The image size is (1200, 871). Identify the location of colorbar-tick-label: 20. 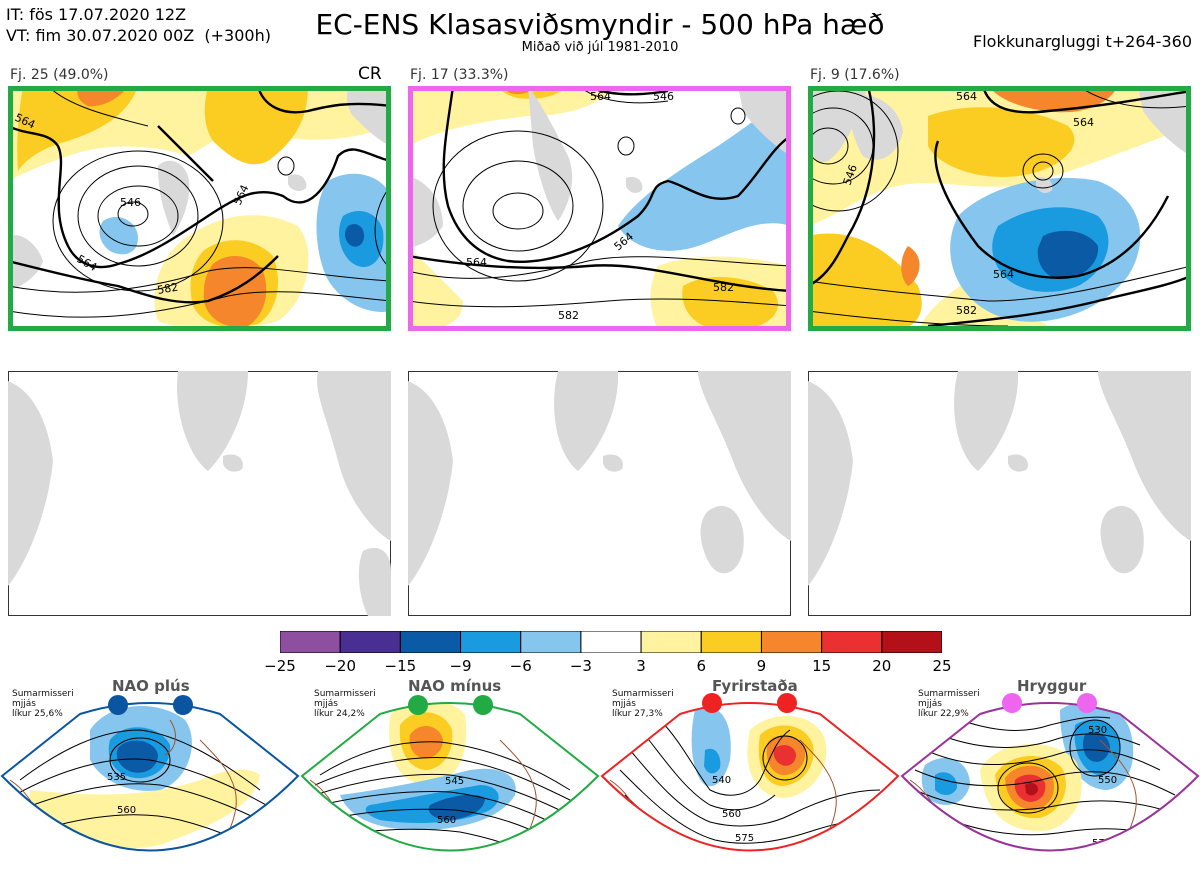
(882, 666).